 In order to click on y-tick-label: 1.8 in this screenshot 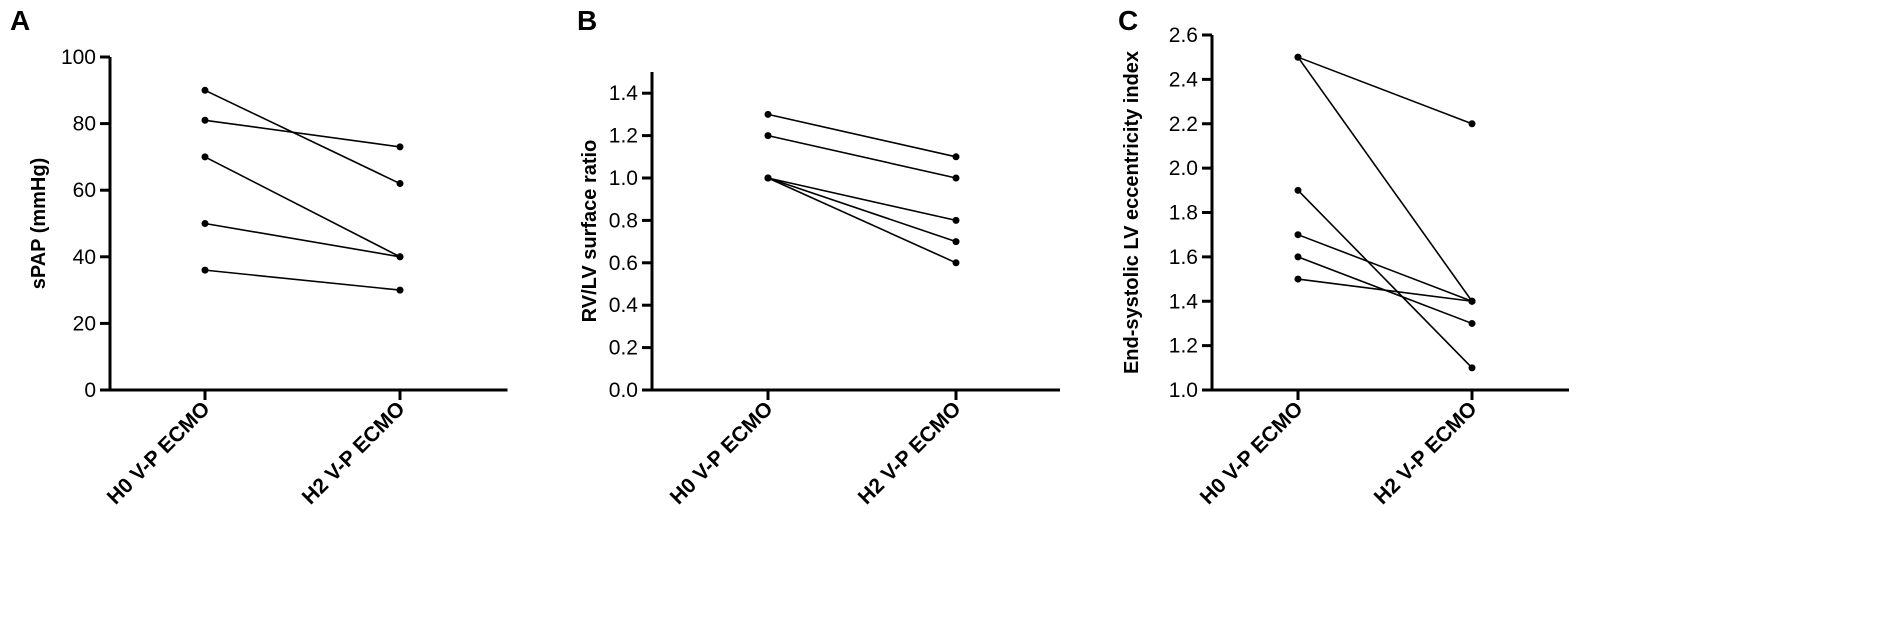, I will do `click(1183, 213)`.